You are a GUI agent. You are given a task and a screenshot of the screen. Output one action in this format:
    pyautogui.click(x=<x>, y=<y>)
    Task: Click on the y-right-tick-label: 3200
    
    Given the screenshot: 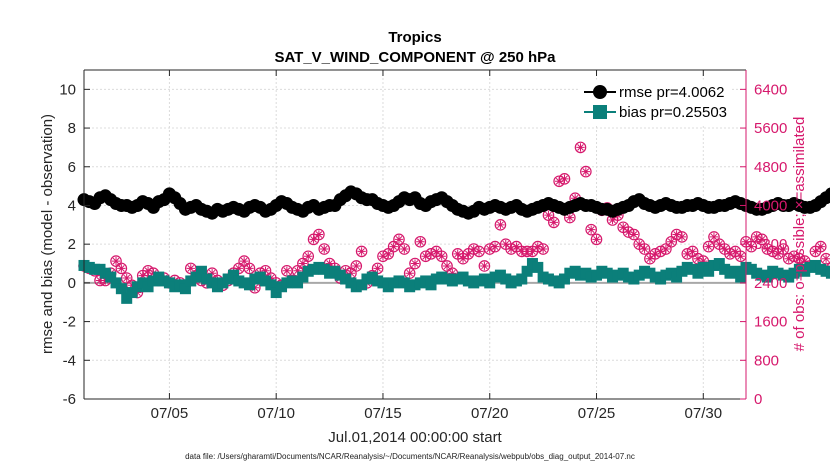 What is the action you would take?
    pyautogui.click(x=770, y=244)
    